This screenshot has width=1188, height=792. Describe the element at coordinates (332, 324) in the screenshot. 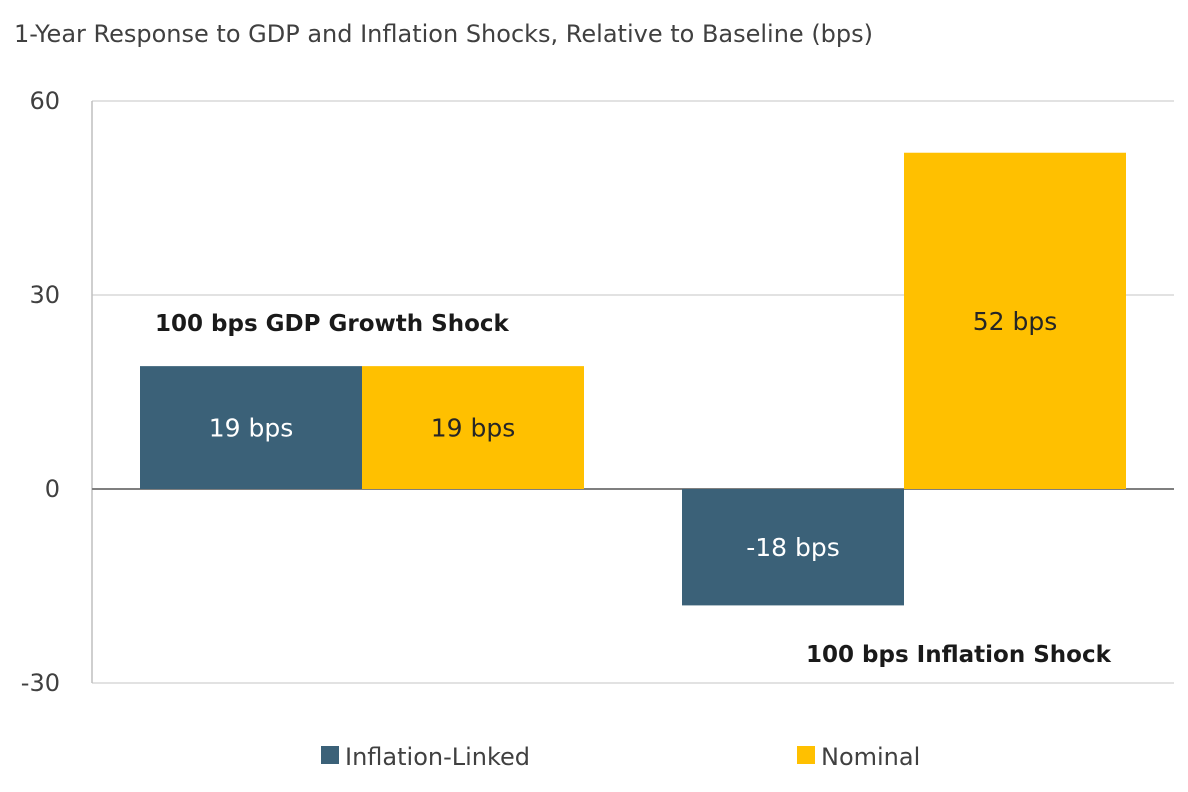

I see `category-label: 100 bps GDP Growth Shock` at that location.